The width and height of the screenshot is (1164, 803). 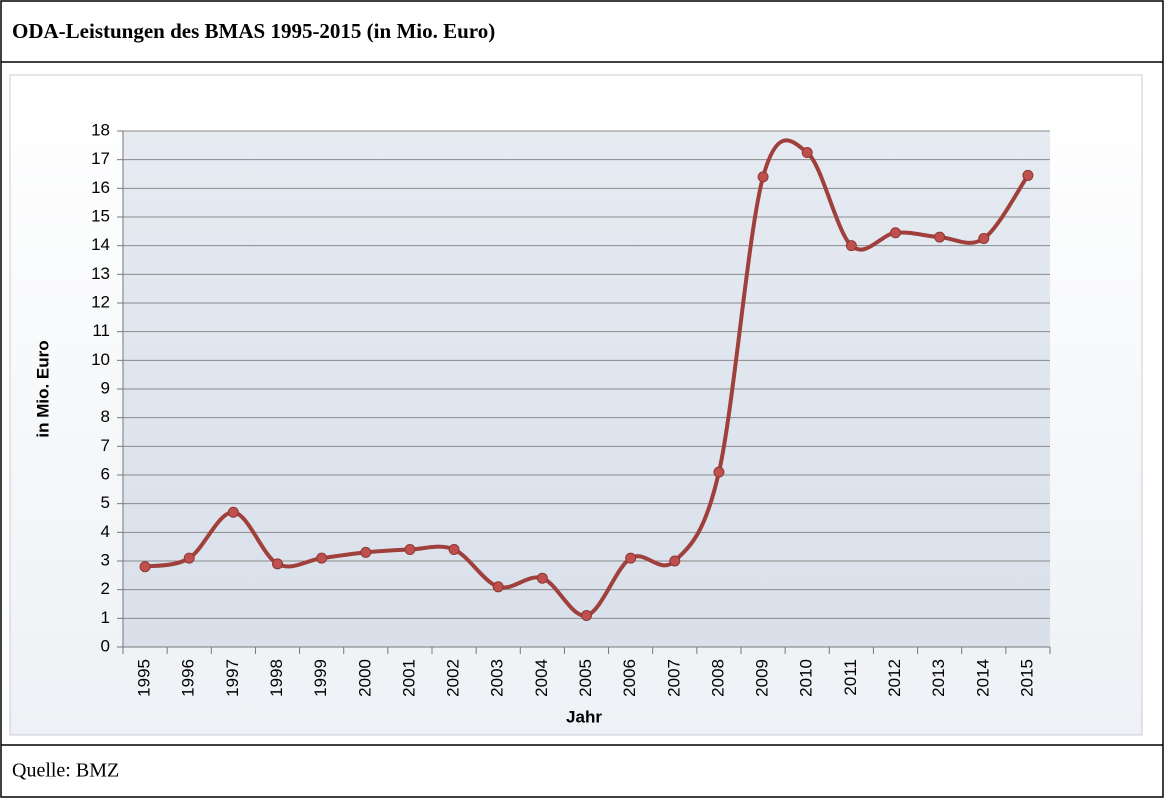 I want to click on x-tick-label: 2001, so click(x=408, y=678).